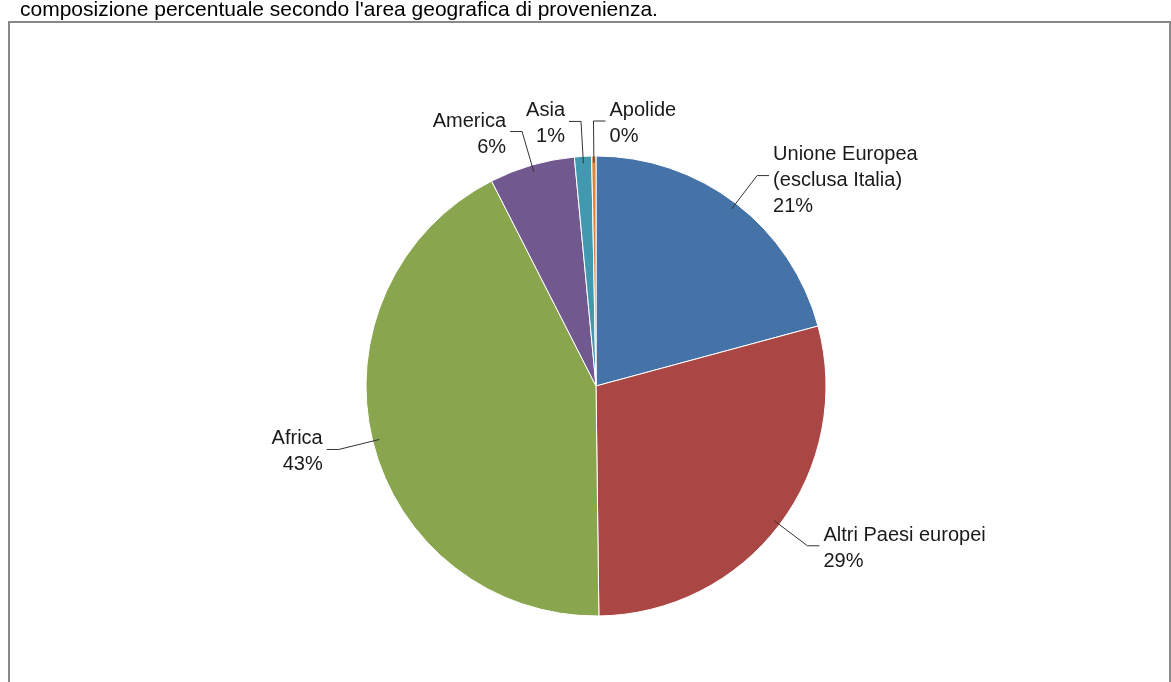  Describe the element at coordinates (624, 135) in the screenshot. I see `data-label: 0%` at that location.